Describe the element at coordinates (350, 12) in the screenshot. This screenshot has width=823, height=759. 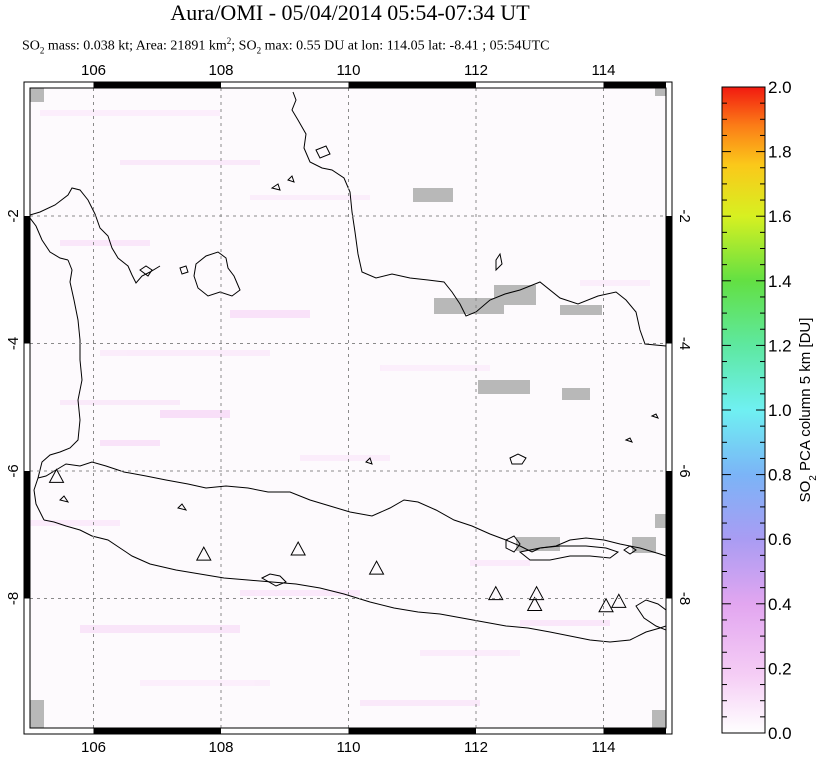
I see `map-title: Aura/OMI - 05/04/2014 05:54-07:34 UT` at that location.